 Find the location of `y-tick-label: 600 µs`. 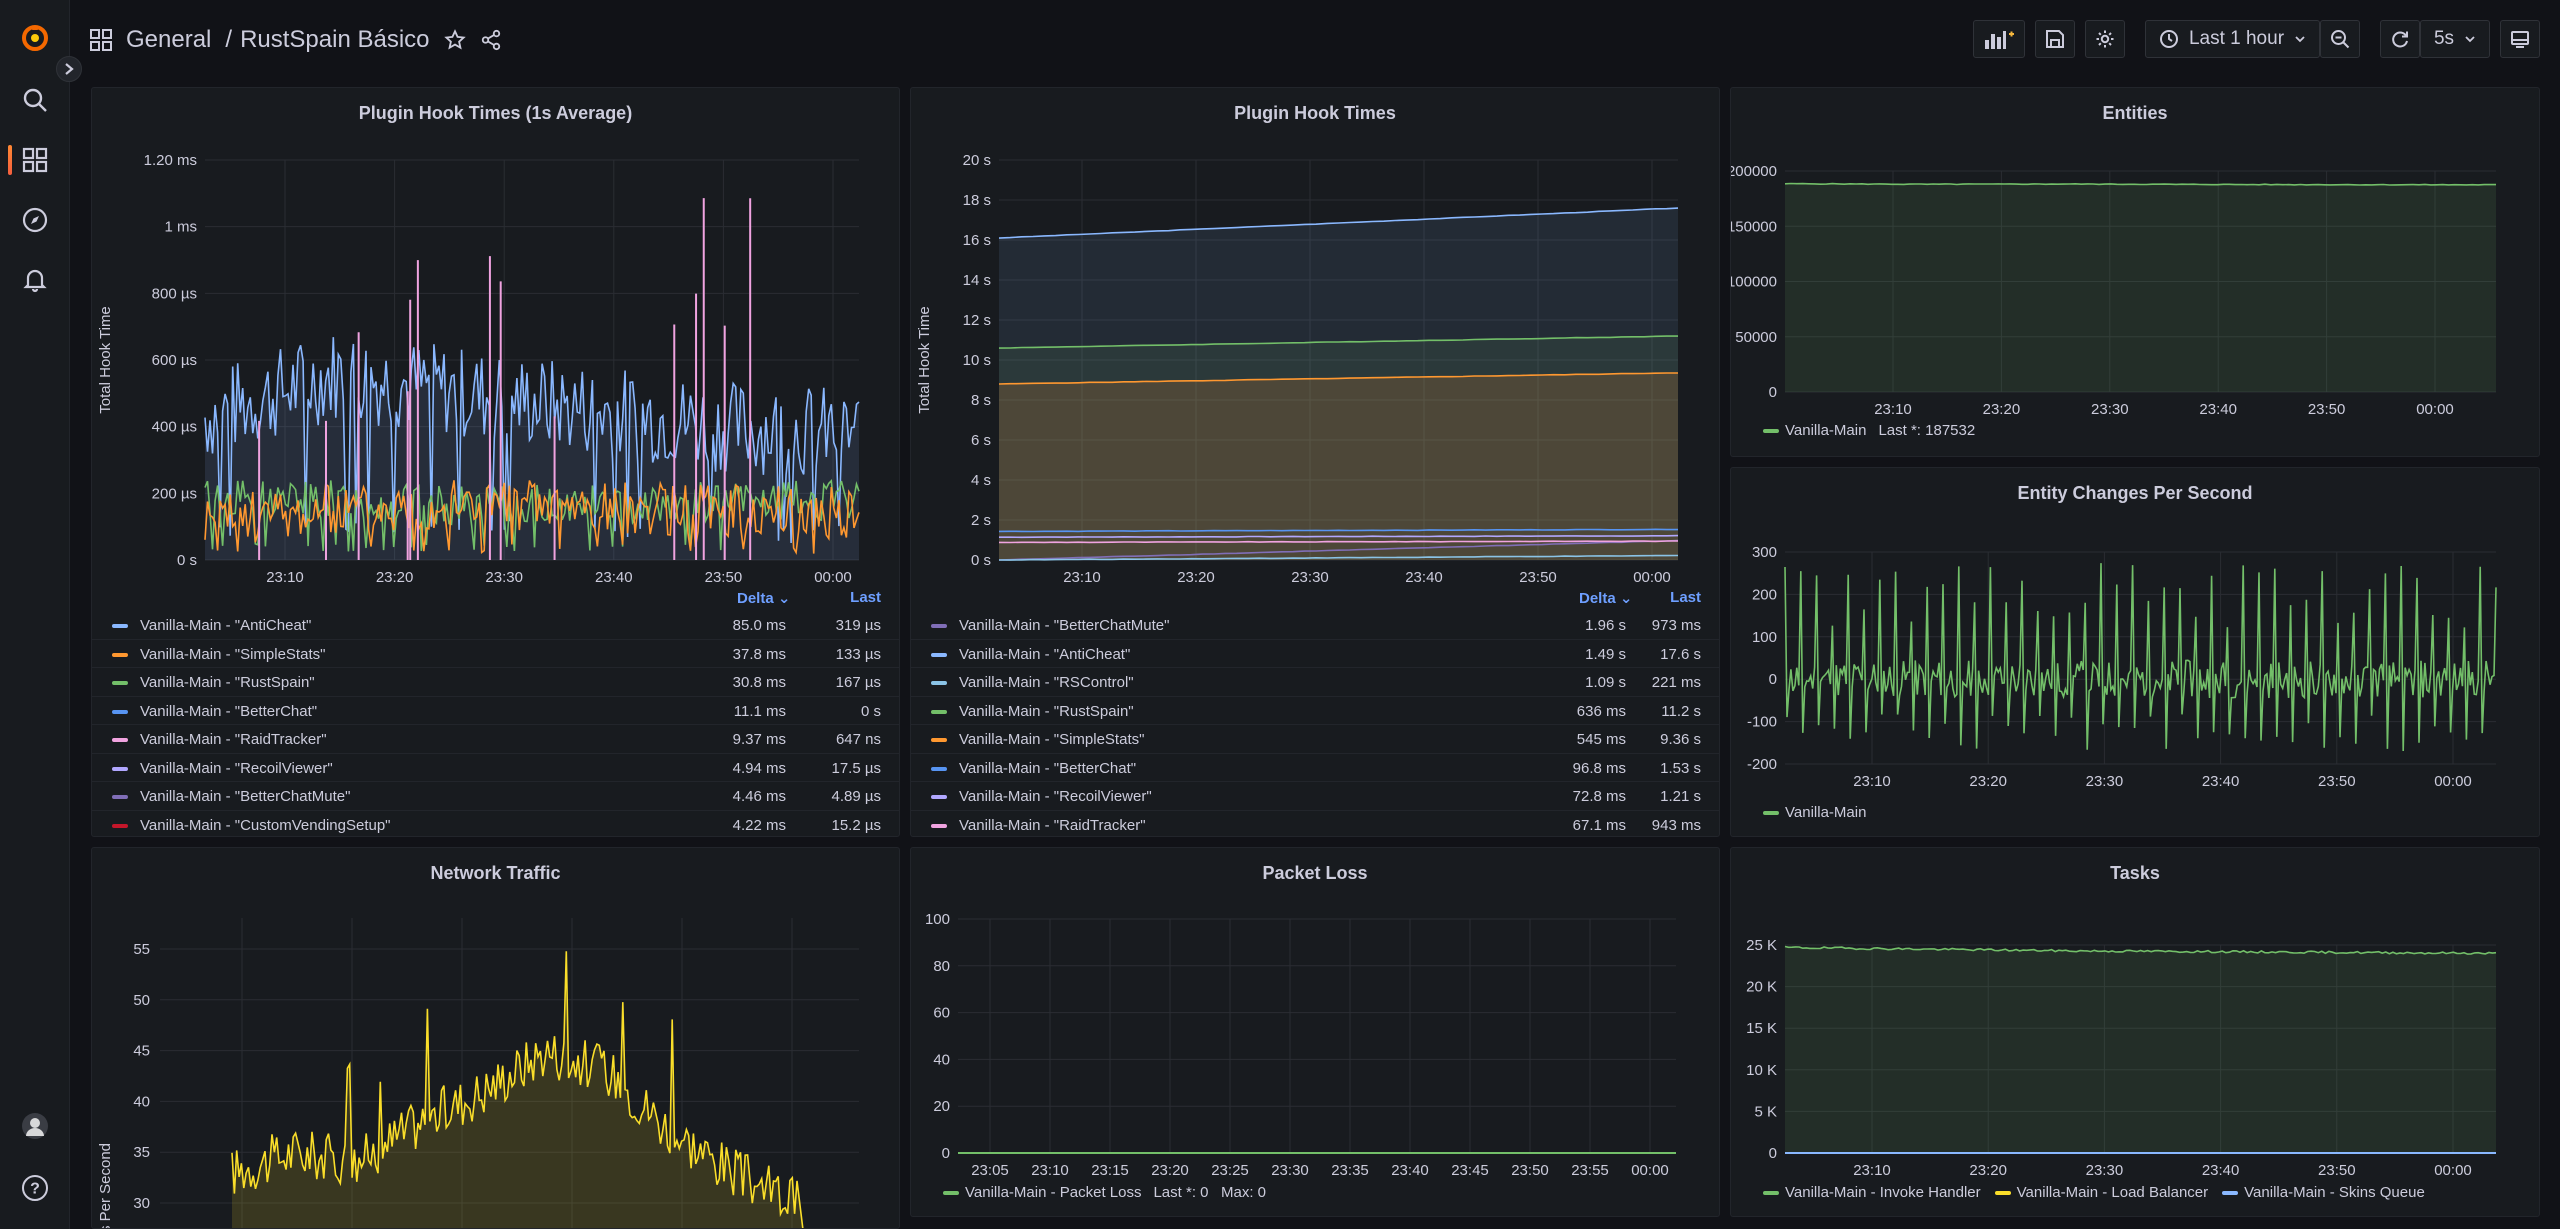

y-tick-label: 600 µs is located at coordinates (174, 360).